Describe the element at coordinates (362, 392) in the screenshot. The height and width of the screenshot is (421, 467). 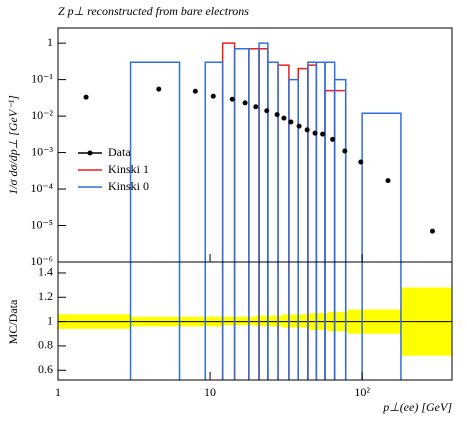
I see `x-tick-label: 10²` at that location.